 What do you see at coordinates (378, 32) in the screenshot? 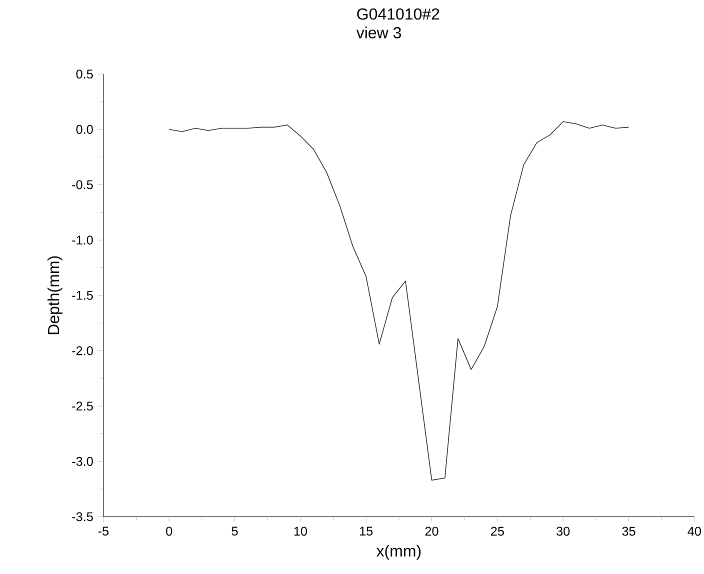
I see `chart-subtitle: view 3` at bounding box center [378, 32].